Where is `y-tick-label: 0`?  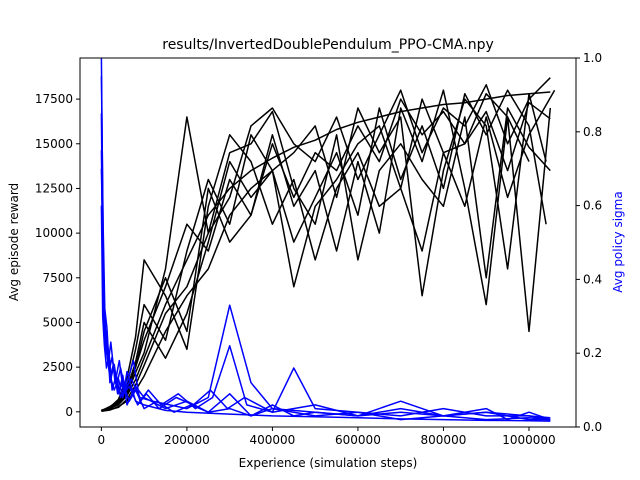 y-tick-label: 0 is located at coordinates (69, 412).